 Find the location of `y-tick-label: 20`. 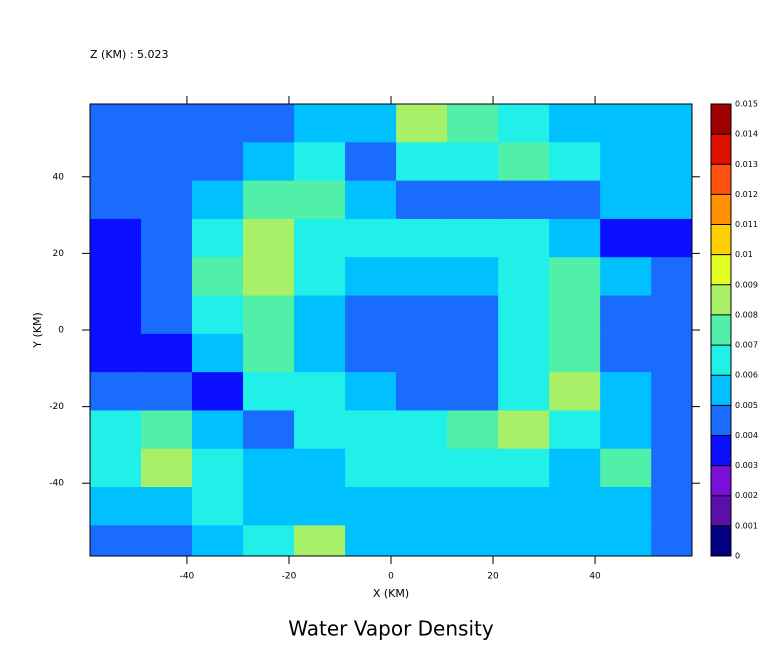

y-tick-label: 20 is located at coordinates (59, 254).